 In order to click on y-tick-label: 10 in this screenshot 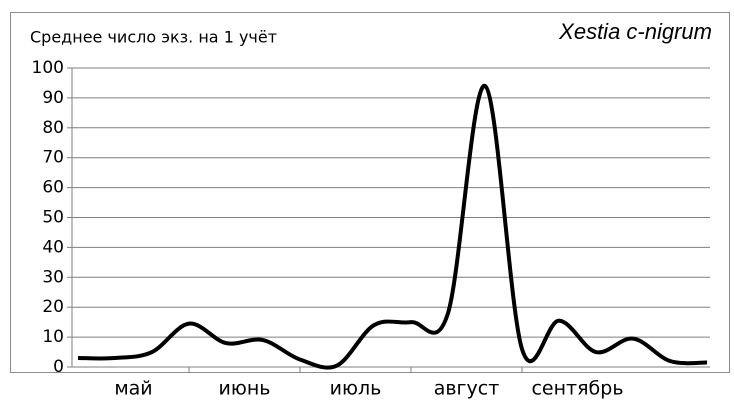, I will do `click(53, 337)`.